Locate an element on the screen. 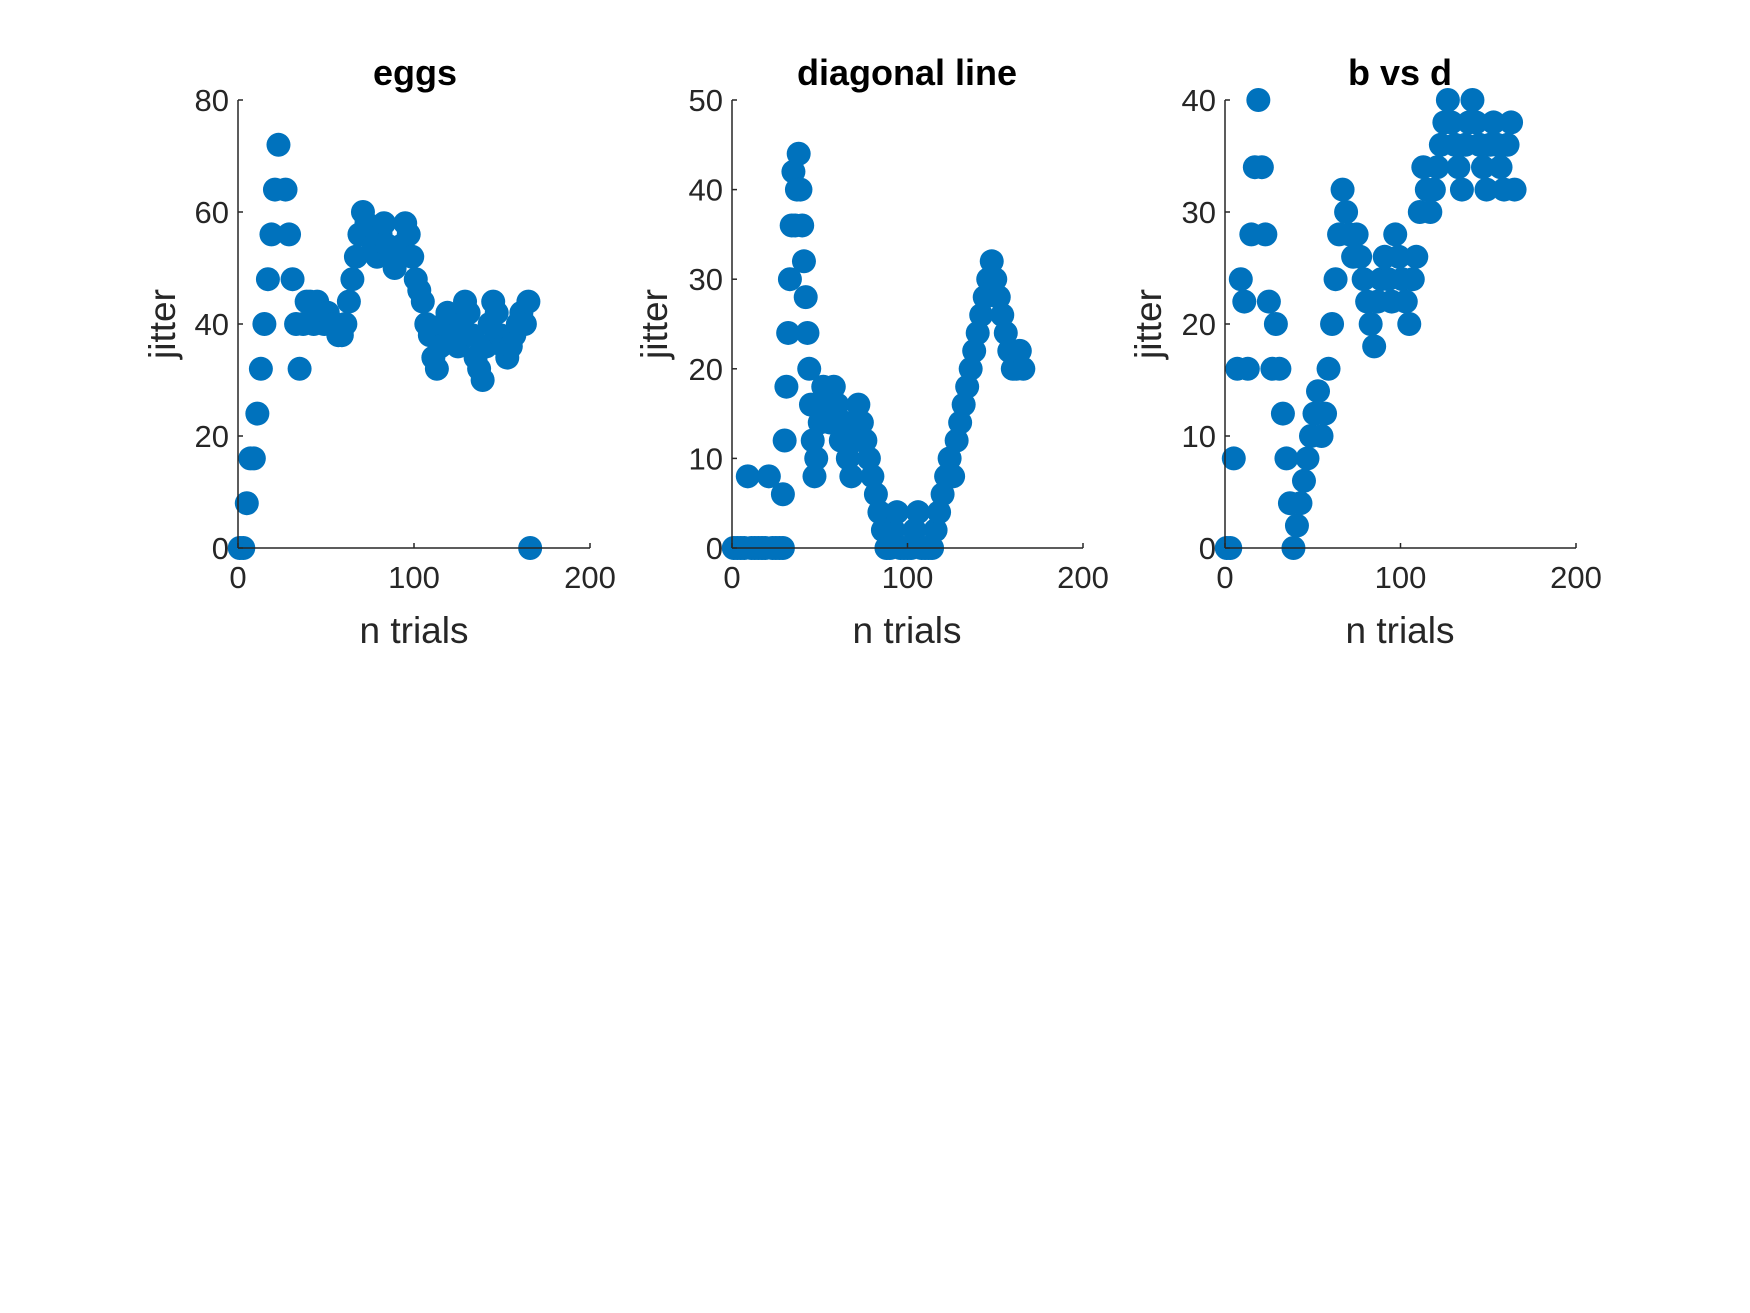  subplot-b-vs-d: b vs d 0 100 200 0 10 20 30 40 n trials jitter is located at coordinates (1365, 351).